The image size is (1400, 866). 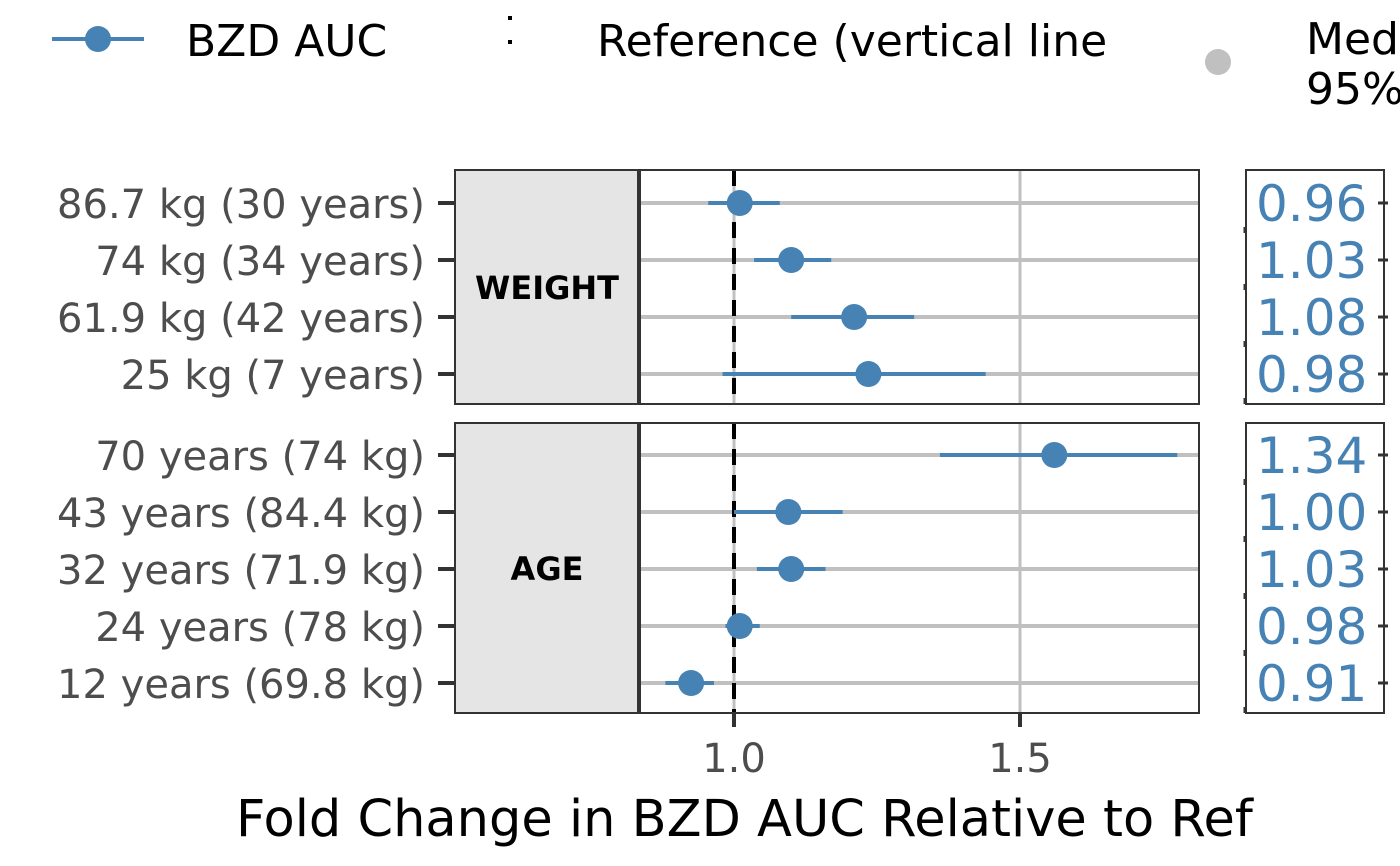 I want to click on legend-label-reference: Reference (vertical line, so click(x=852, y=41).